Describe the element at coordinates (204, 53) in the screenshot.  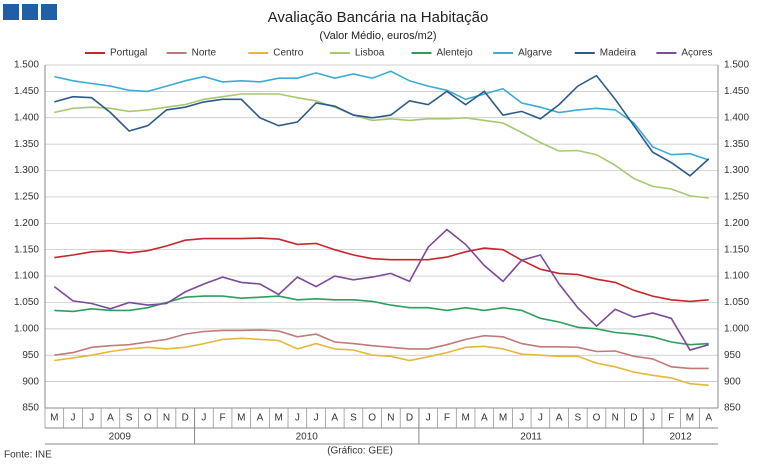
I see `legend-label: Norte` at that location.